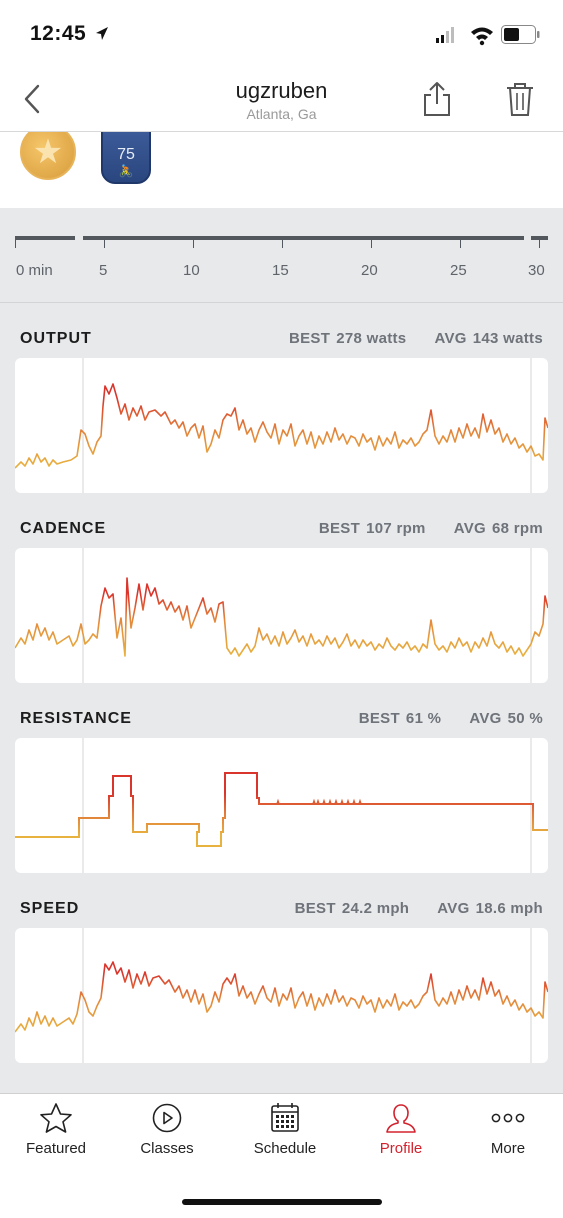 The height and width of the screenshot is (1218, 563). I want to click on trash-icon, so click(520, 99).